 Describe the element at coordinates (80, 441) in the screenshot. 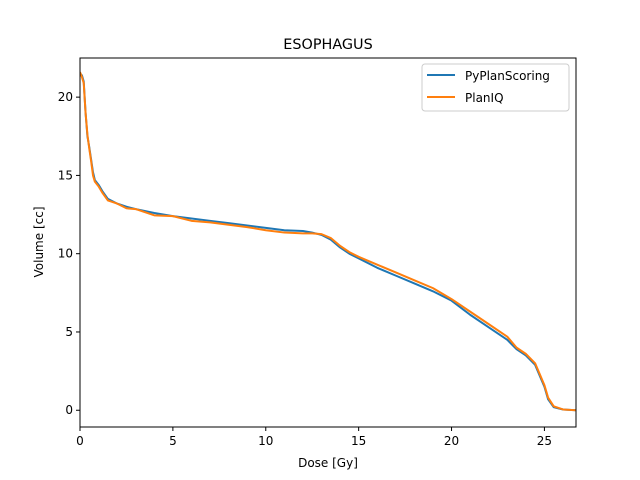

I see `x-tick-label: 0` at that location.